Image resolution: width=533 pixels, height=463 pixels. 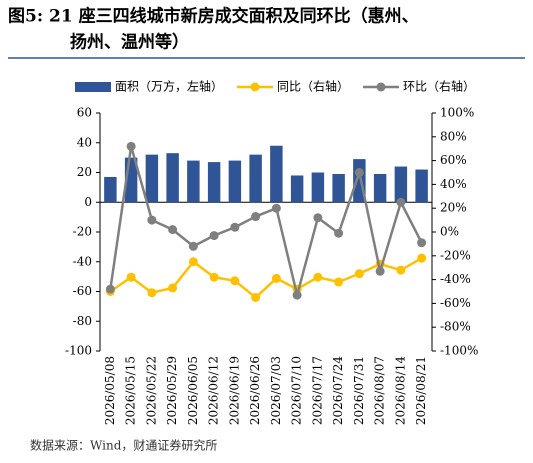 I want to click on y2-tick-label: 20%, so click(x=453, y=208).